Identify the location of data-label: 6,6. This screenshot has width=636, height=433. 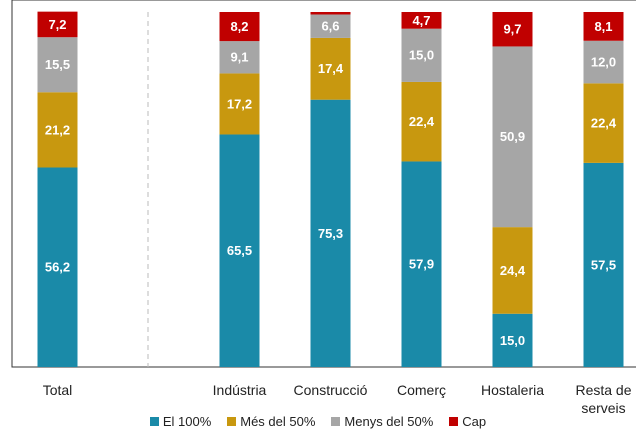
(330, 26).